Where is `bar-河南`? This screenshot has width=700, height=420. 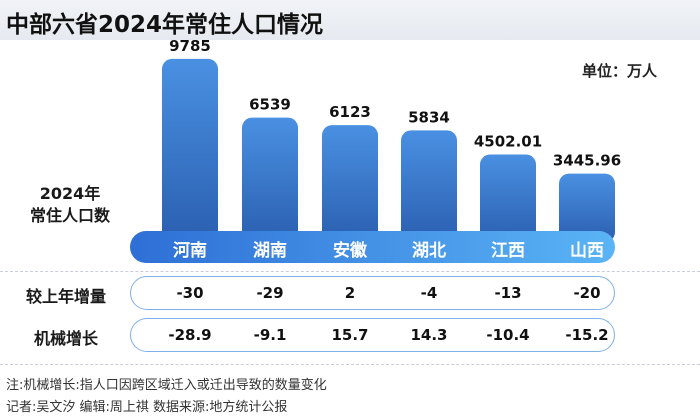
bar-河南 is located at coordinates (190, 150).